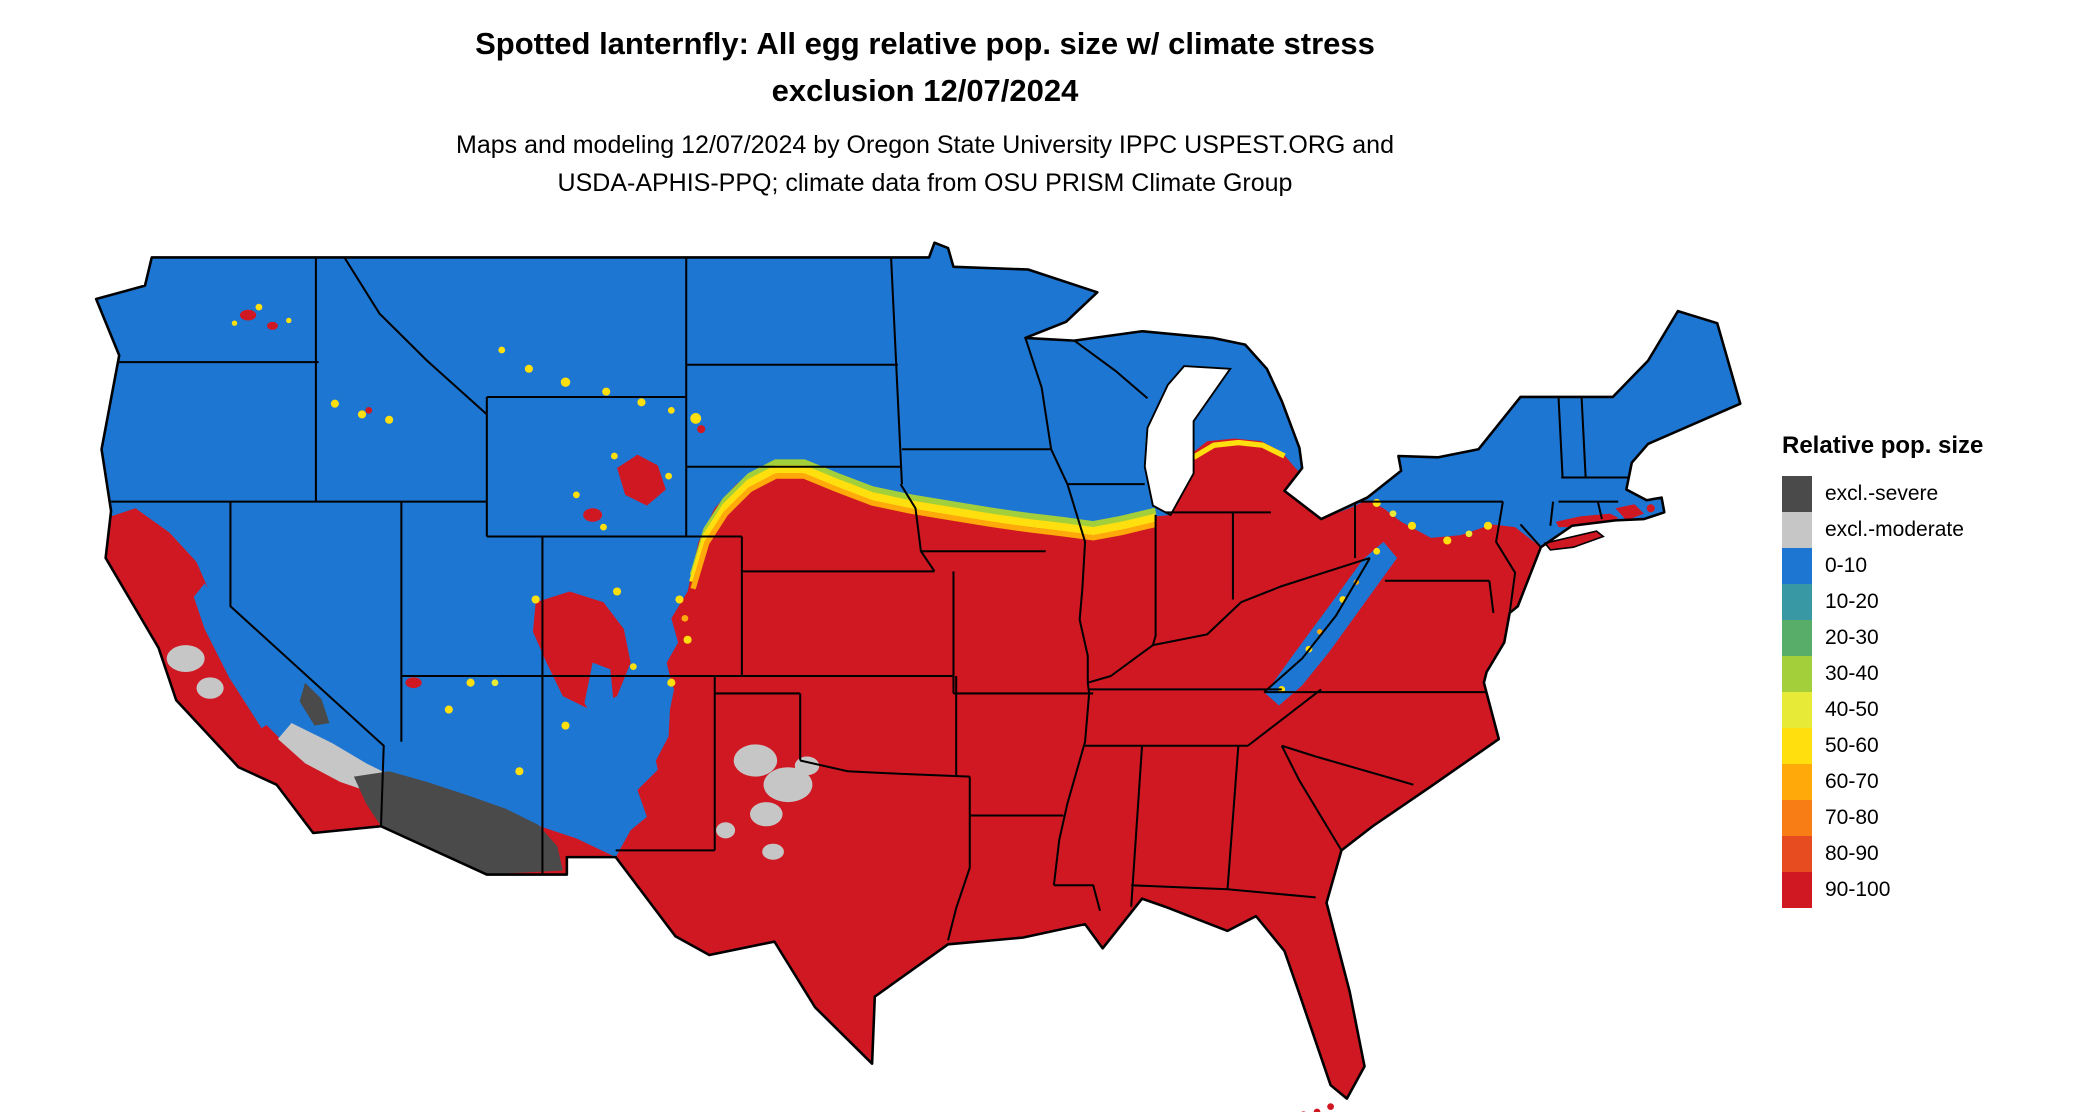 The height and width of the screenshot is (1116, 2100). I want to click on legend-item: excl.-severe, so click(1937, 494).